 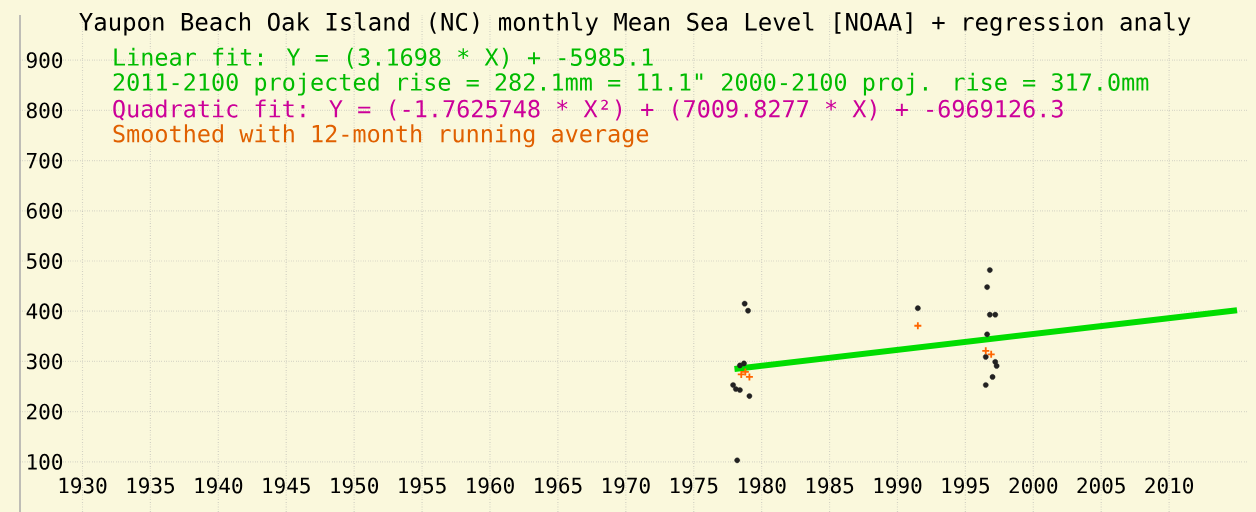 What do you see at coordinates (898, 485) in the screenshot?
I see `x-tick-label: 1990` at bounding box center [898, 485].